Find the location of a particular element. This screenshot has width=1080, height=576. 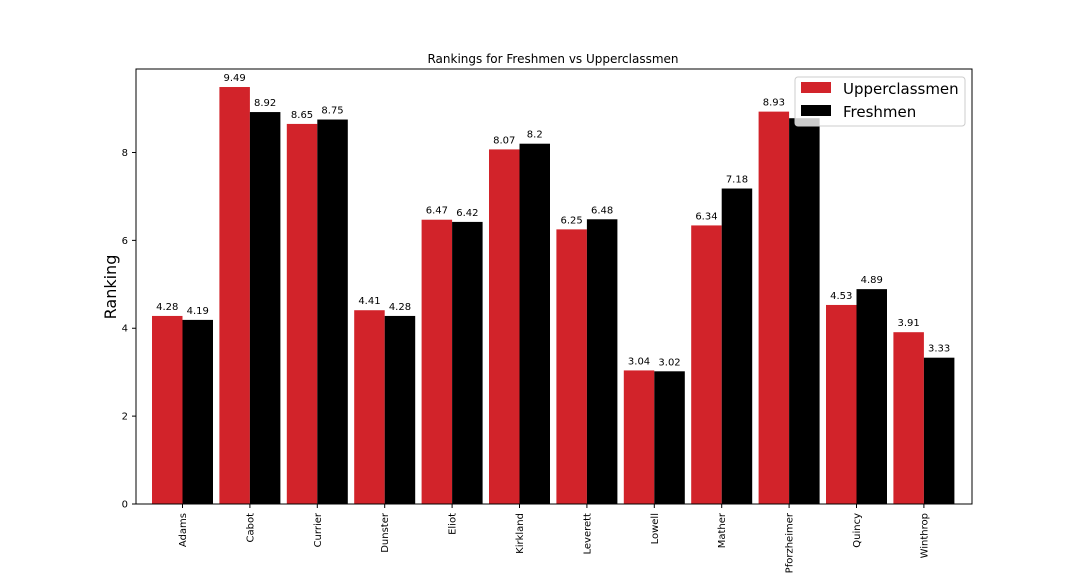

legend-swatch-freshmen is located at coordinates (816, 110).